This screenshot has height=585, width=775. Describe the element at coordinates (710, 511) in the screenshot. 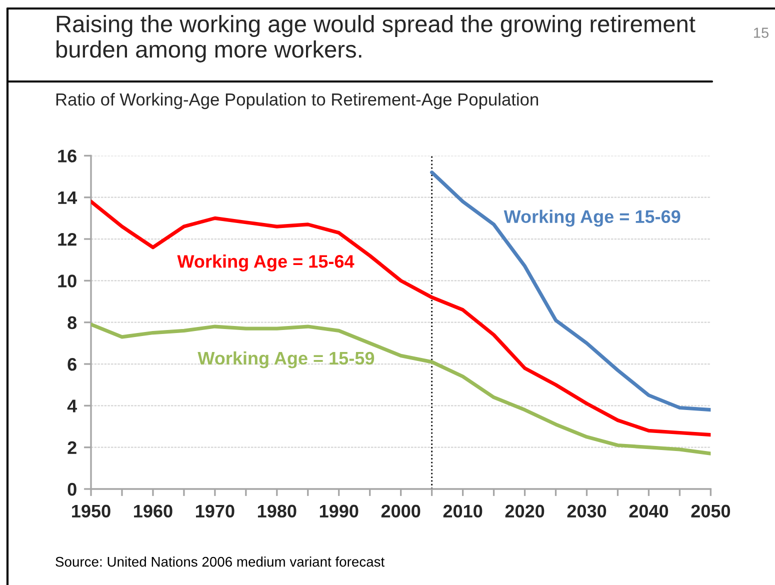

I see `x-tick-label: 2050` at that location.